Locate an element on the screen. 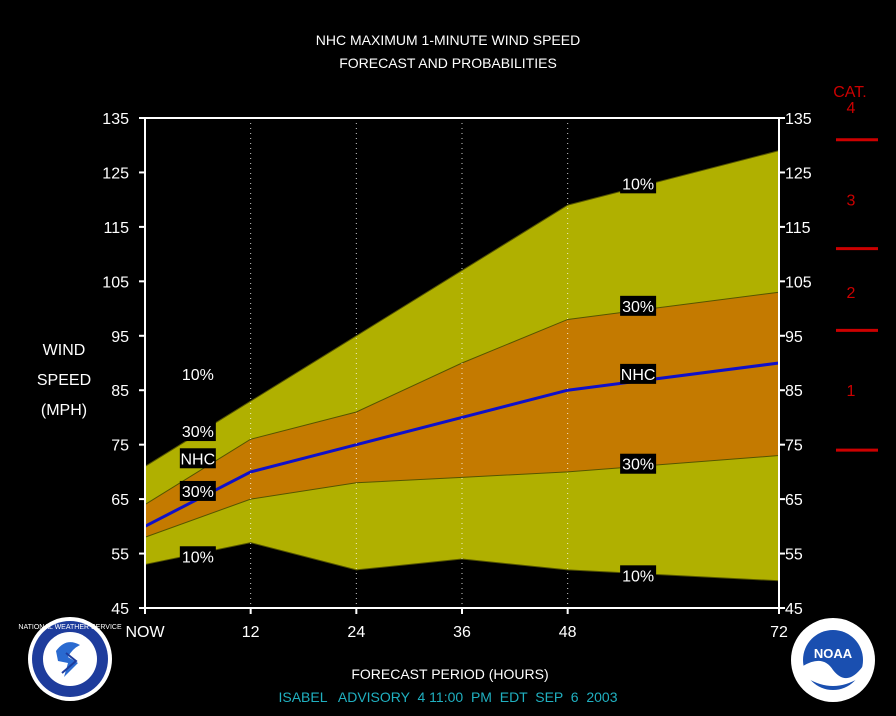 The image size is (896, 716). x-tick-label: 24 is located at coordinates (356, 632).